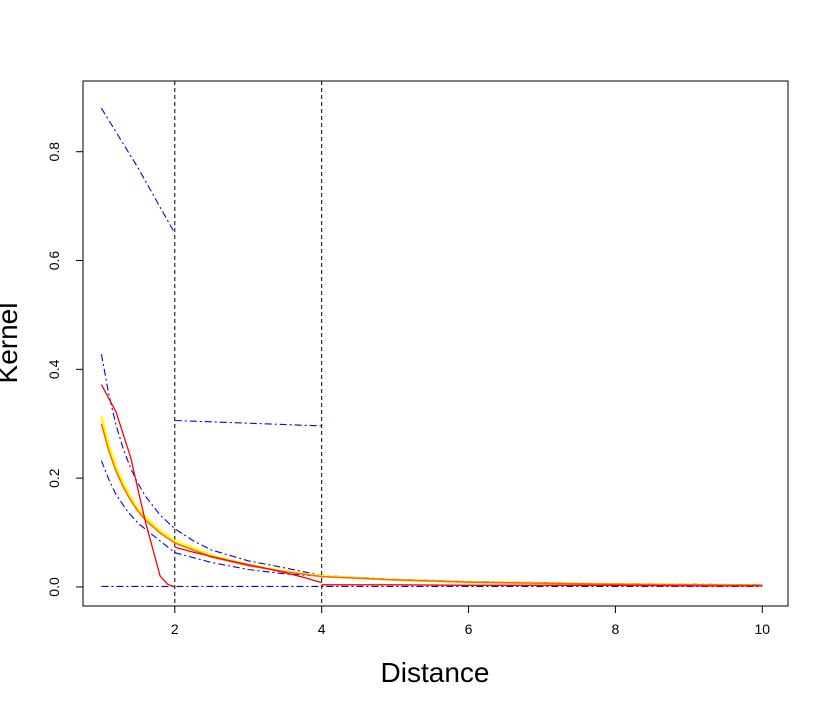 The width and height of the screenshot is (830, 708). I want to click on x-axis: 2 4 6 8 10, so click(471, 621).